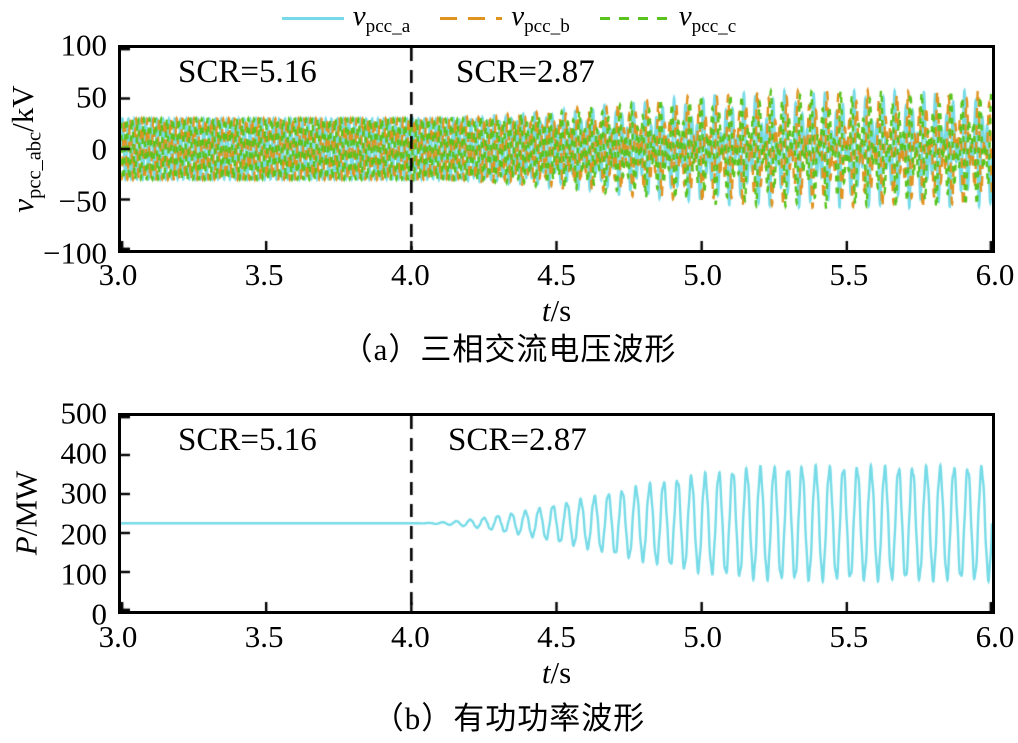 The image size is (1018, 743). I want to click on power-scr-annotation-right: SCR=2.87, so click(517, 440).